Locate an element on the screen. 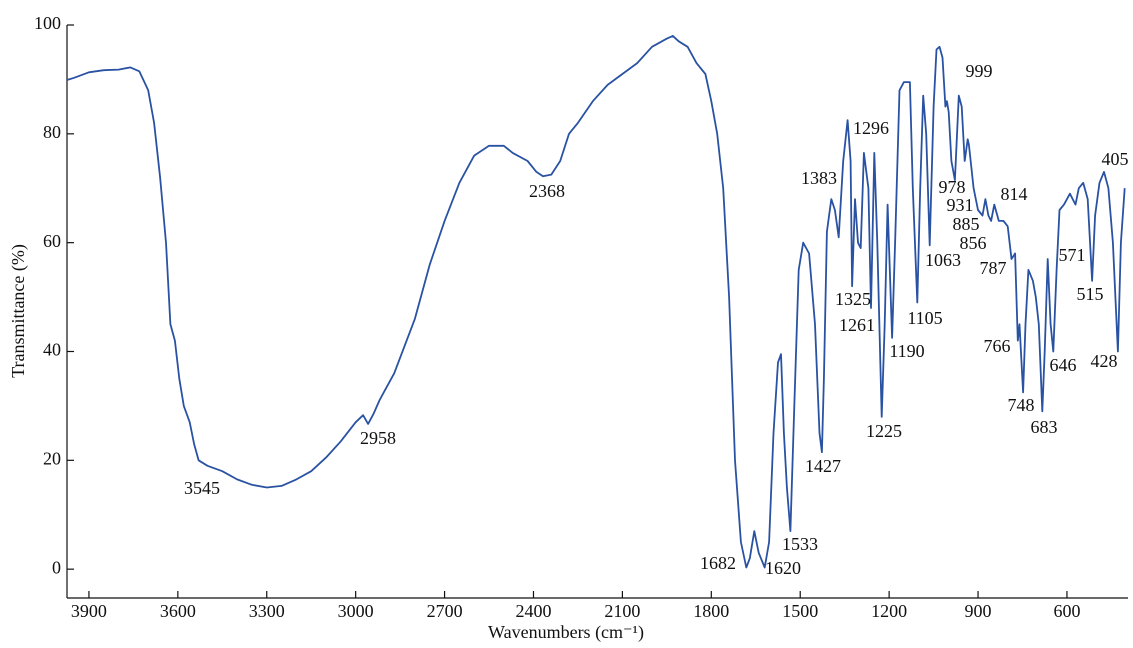  peak-label: 1325 is located at coordinates (853, 299).